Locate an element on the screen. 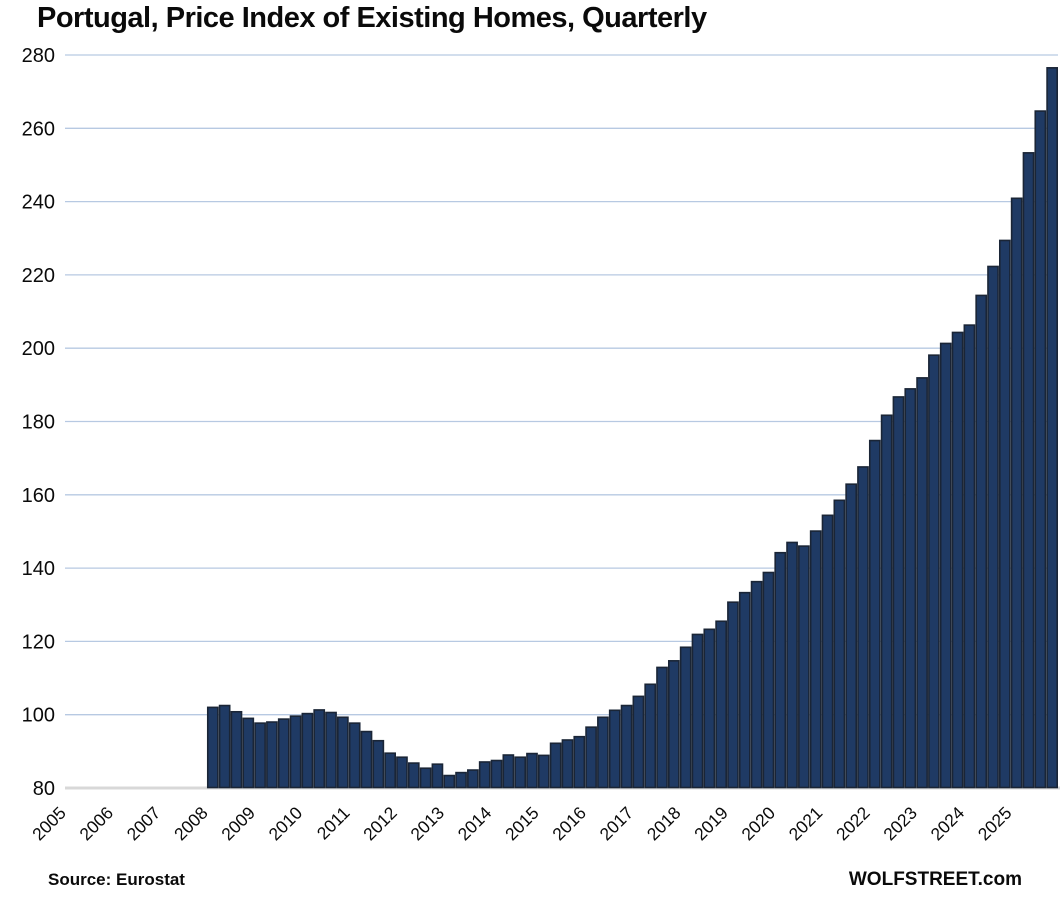  y-axis-tick-label: 220 is located at coordinates (38, 276).